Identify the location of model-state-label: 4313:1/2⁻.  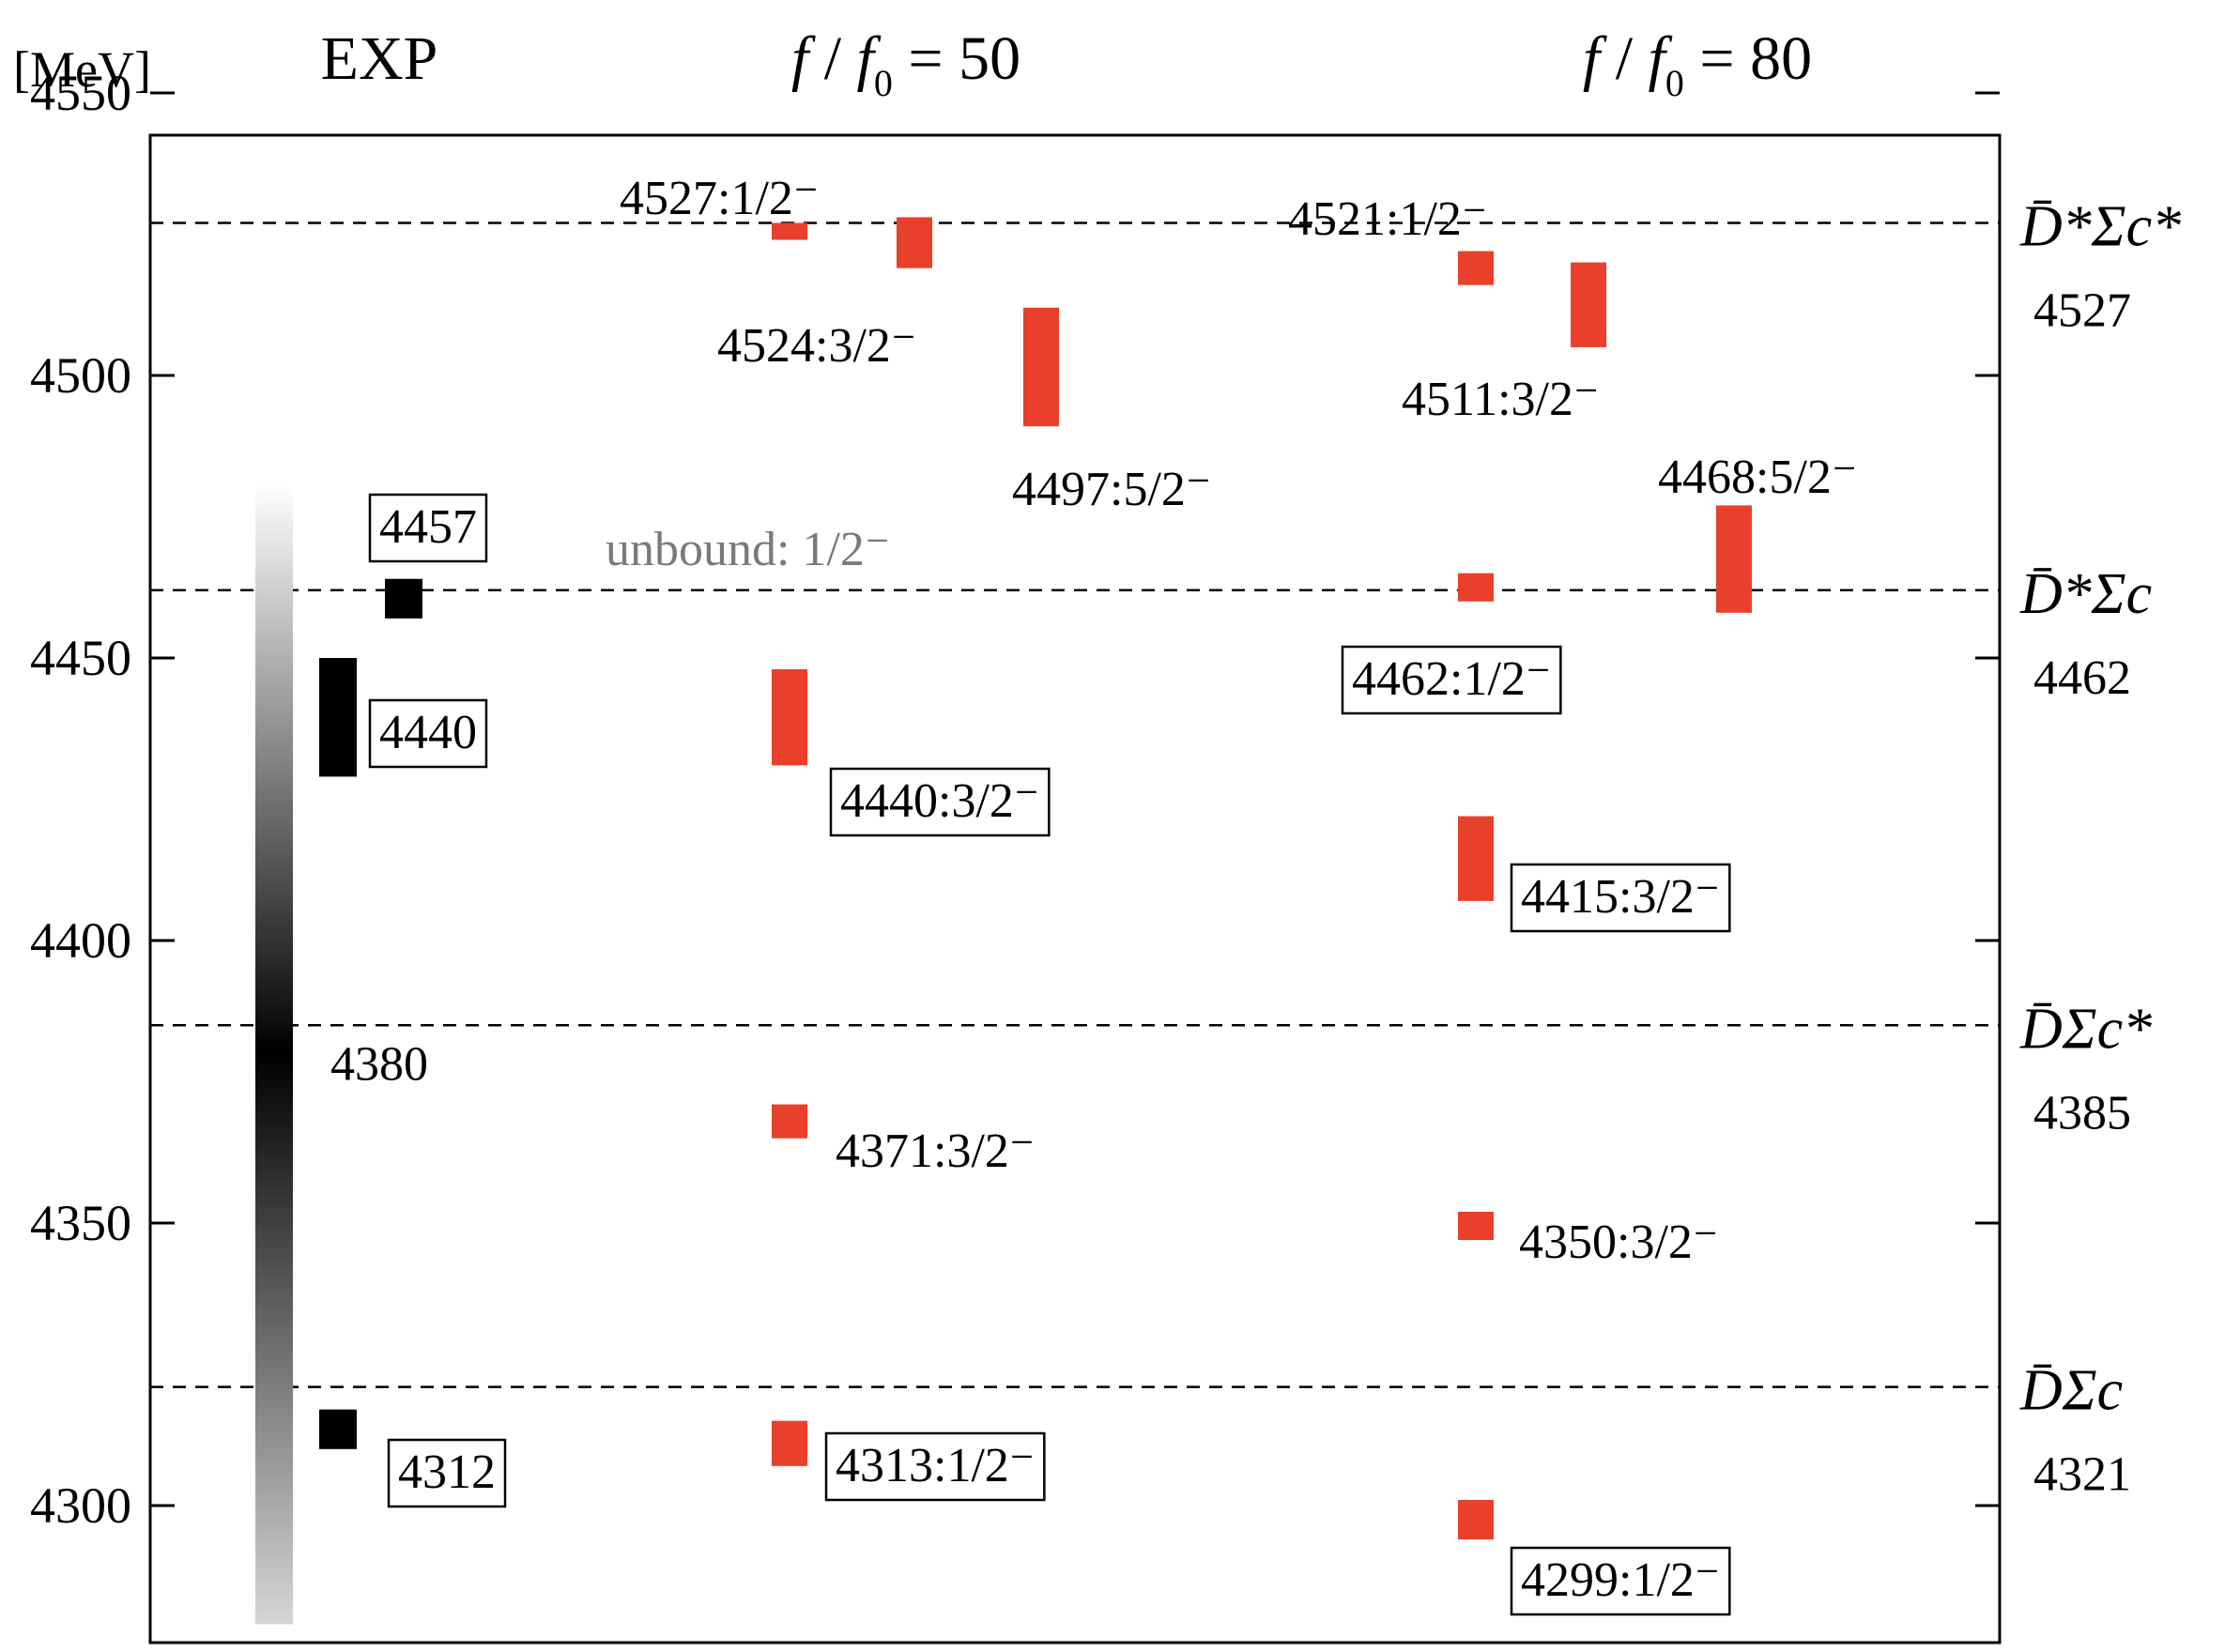
(936, 1465).